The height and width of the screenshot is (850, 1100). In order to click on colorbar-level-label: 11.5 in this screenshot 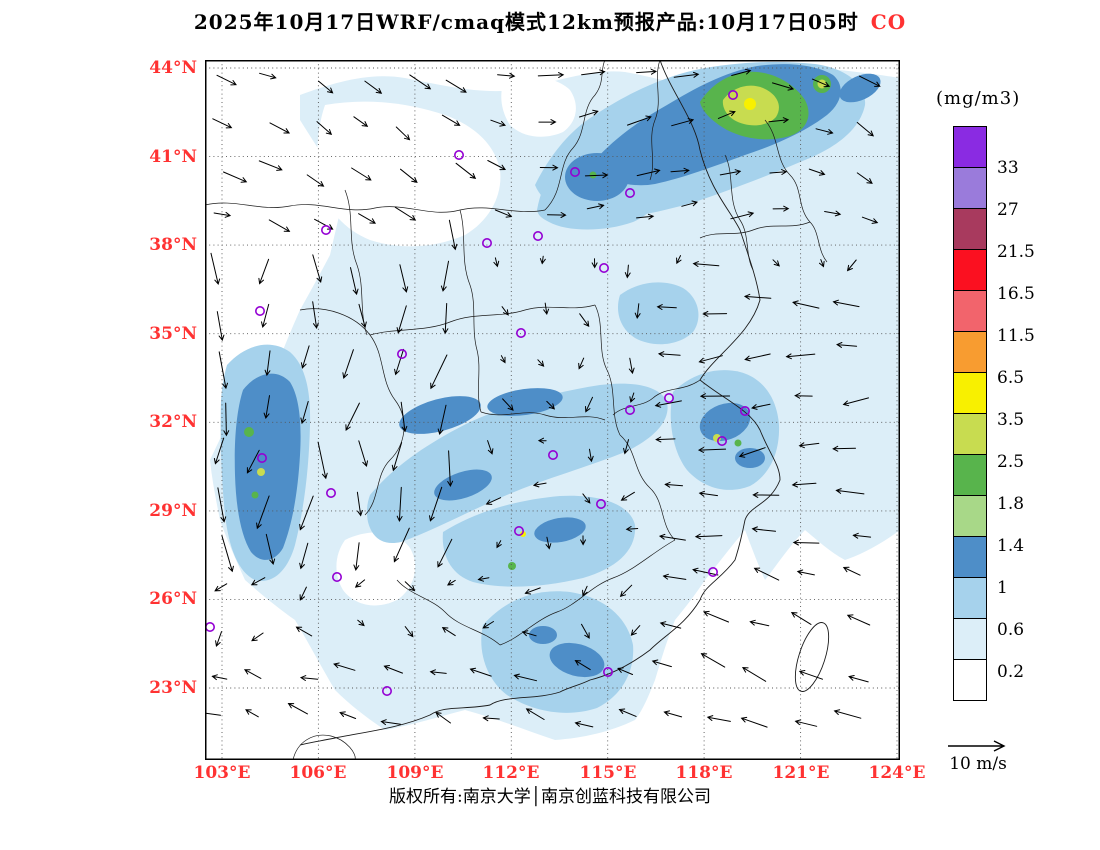, I will do `click(1016, 336)`.